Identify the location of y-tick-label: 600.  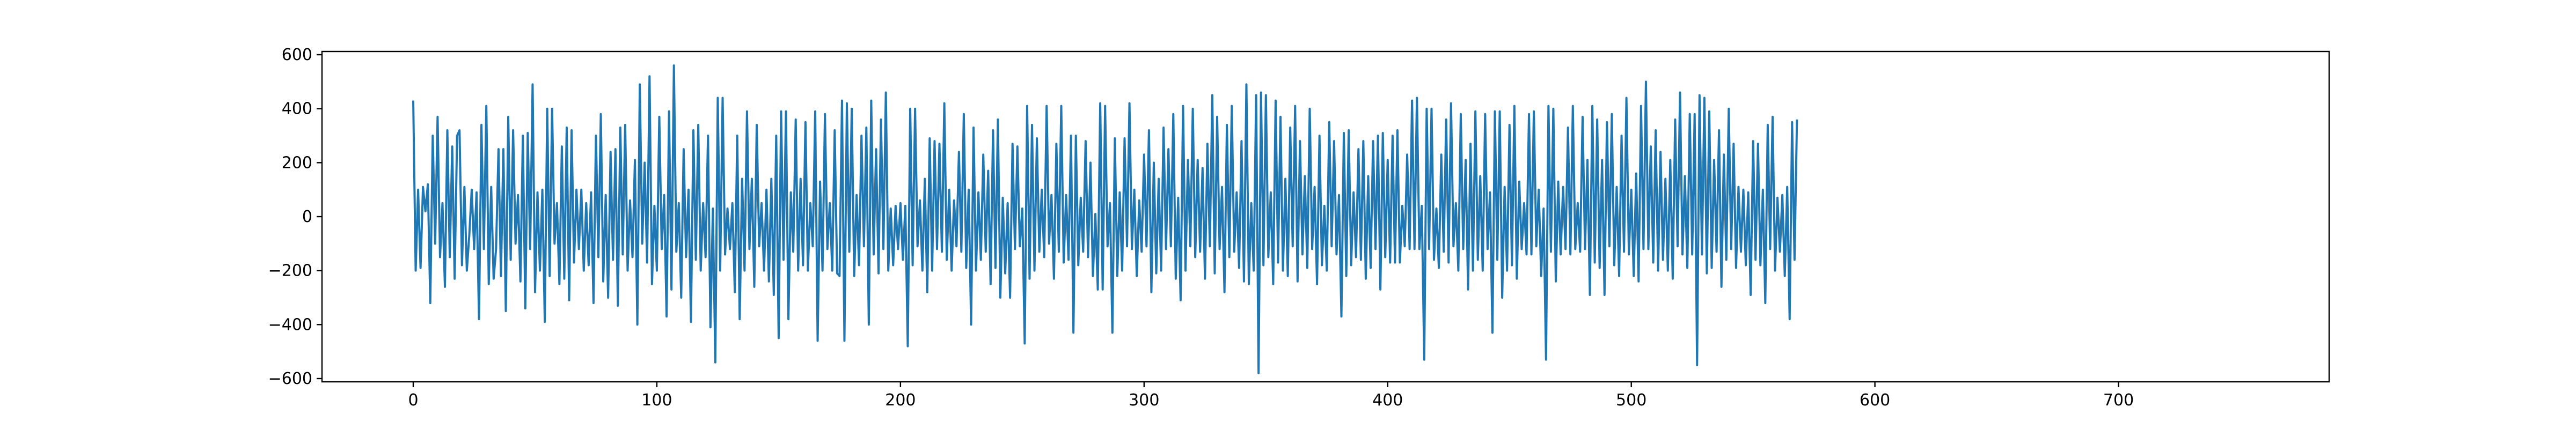
(297, 55).